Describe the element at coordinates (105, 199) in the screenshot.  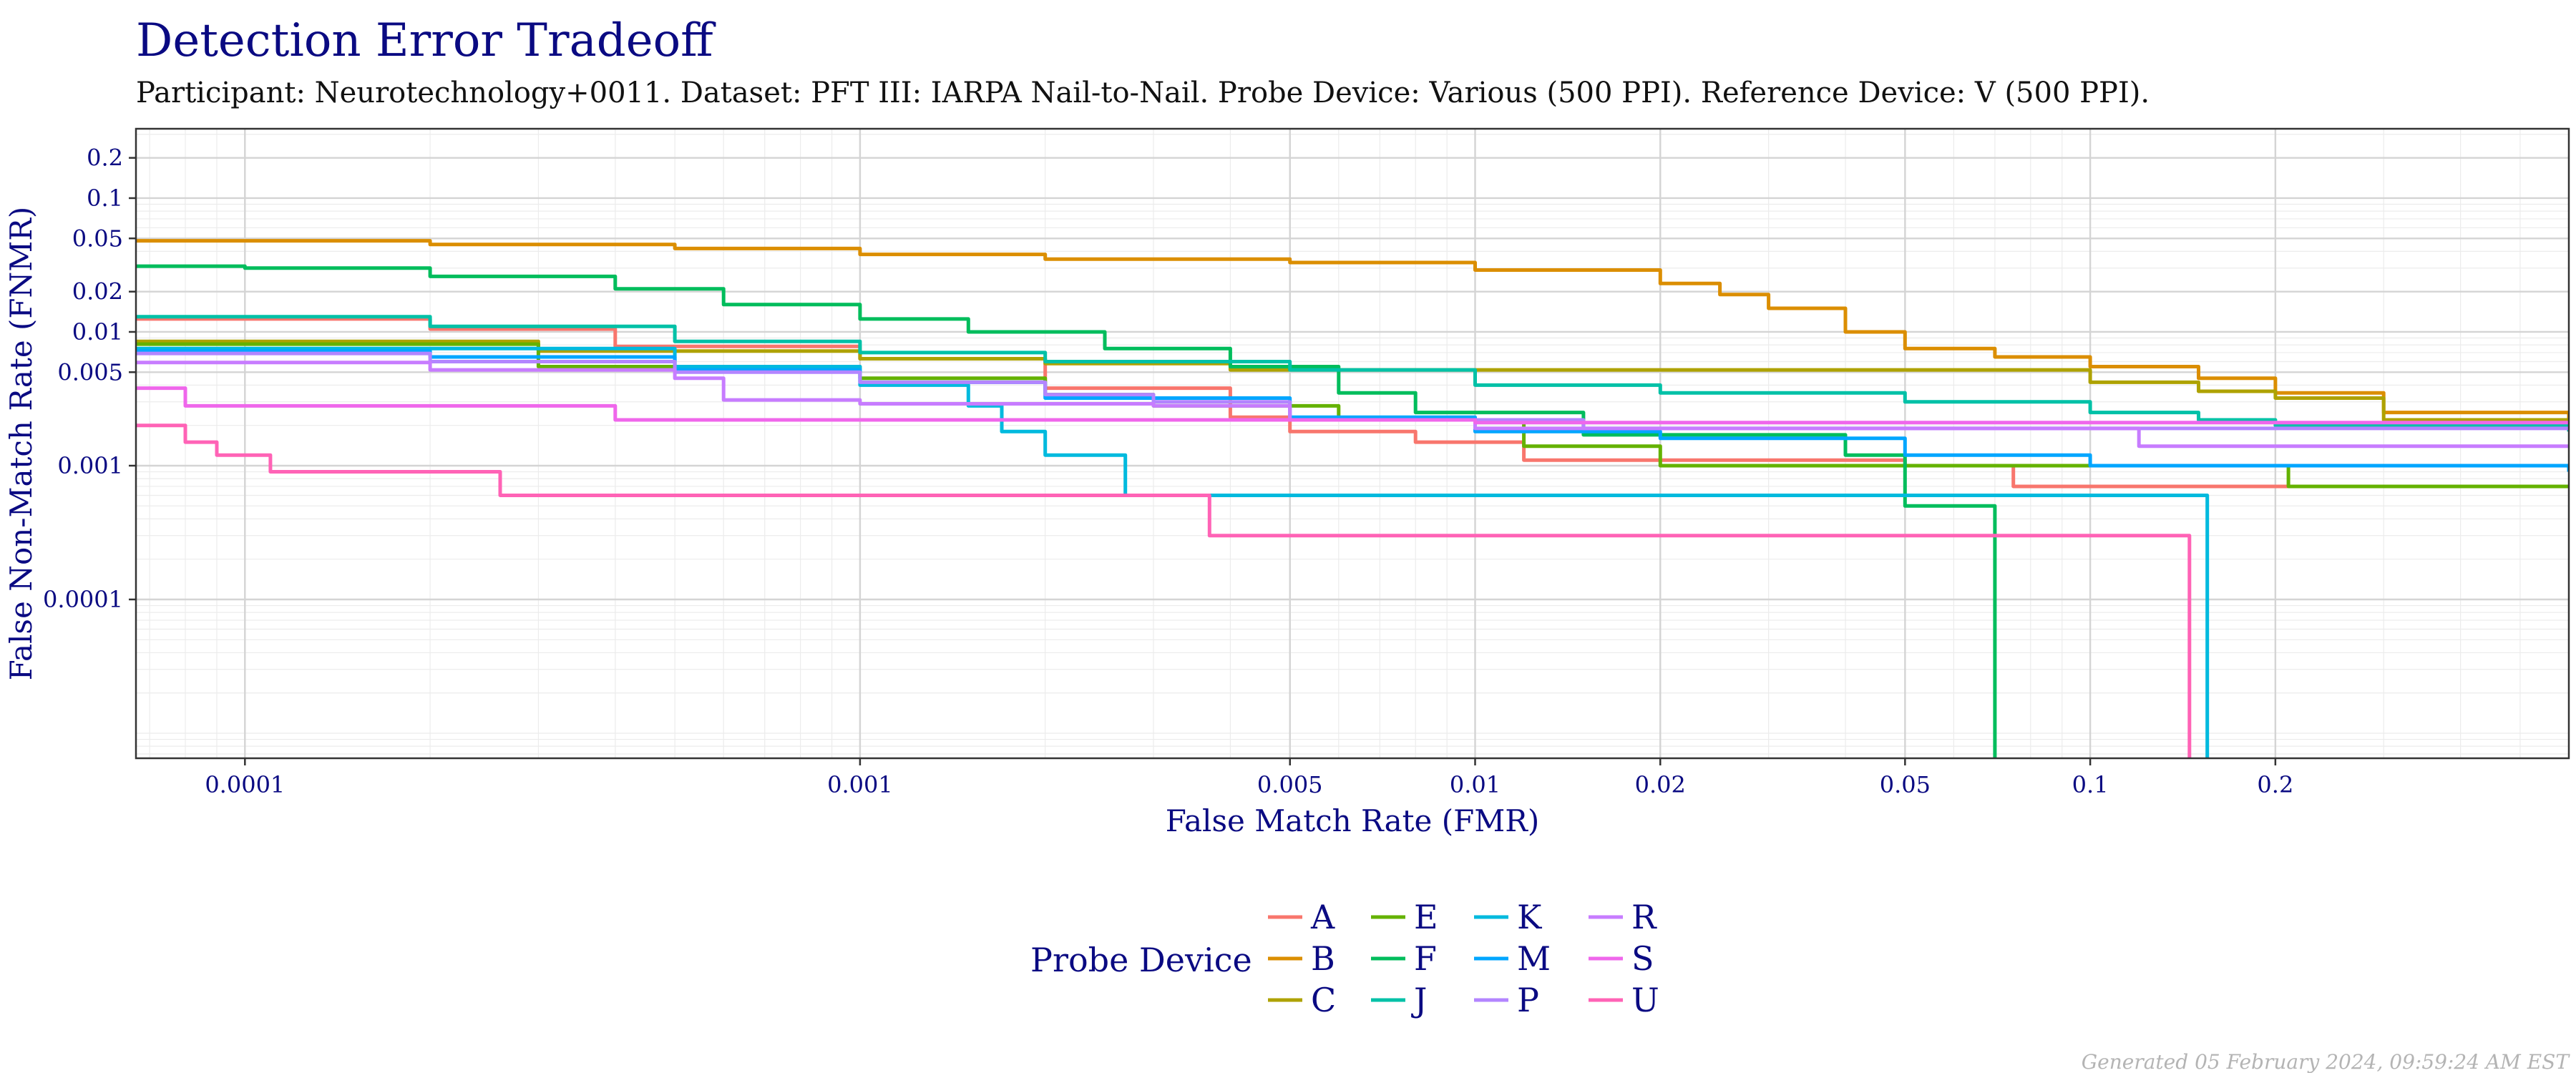
I see `y-tick-label: 0.1` at that location.